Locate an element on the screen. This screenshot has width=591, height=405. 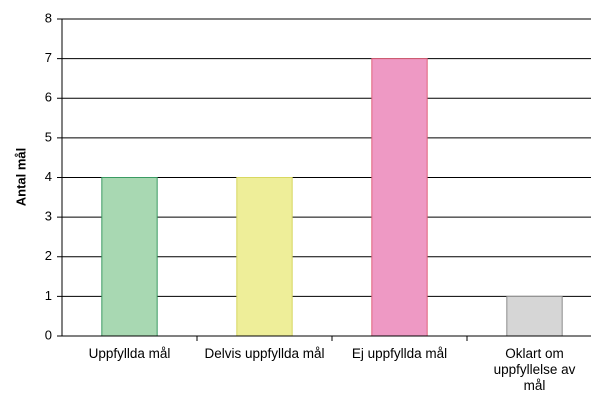
y-tick-label: 1 is located at coordinates (48, 295).